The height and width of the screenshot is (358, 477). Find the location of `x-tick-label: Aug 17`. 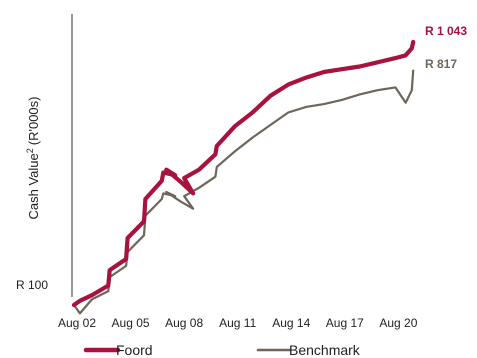

x-tick-label: Aug 17 is located at coordinates (345, 323).